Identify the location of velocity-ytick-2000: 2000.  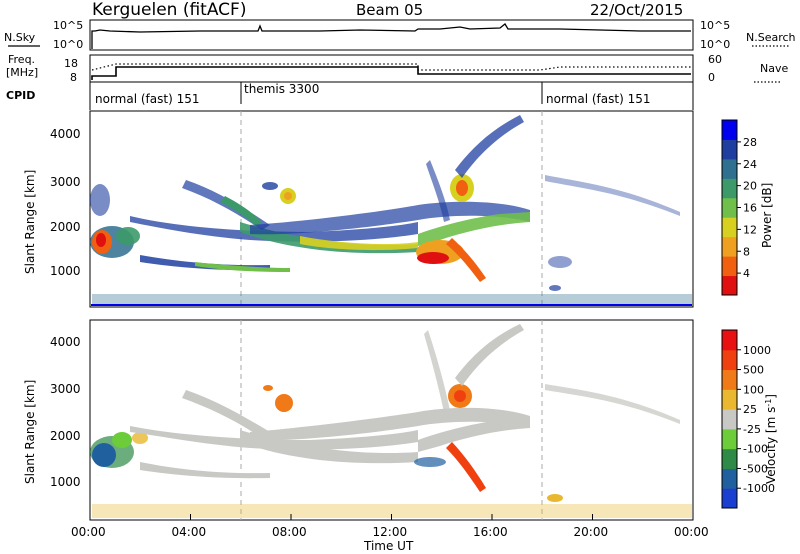
(65, 436).